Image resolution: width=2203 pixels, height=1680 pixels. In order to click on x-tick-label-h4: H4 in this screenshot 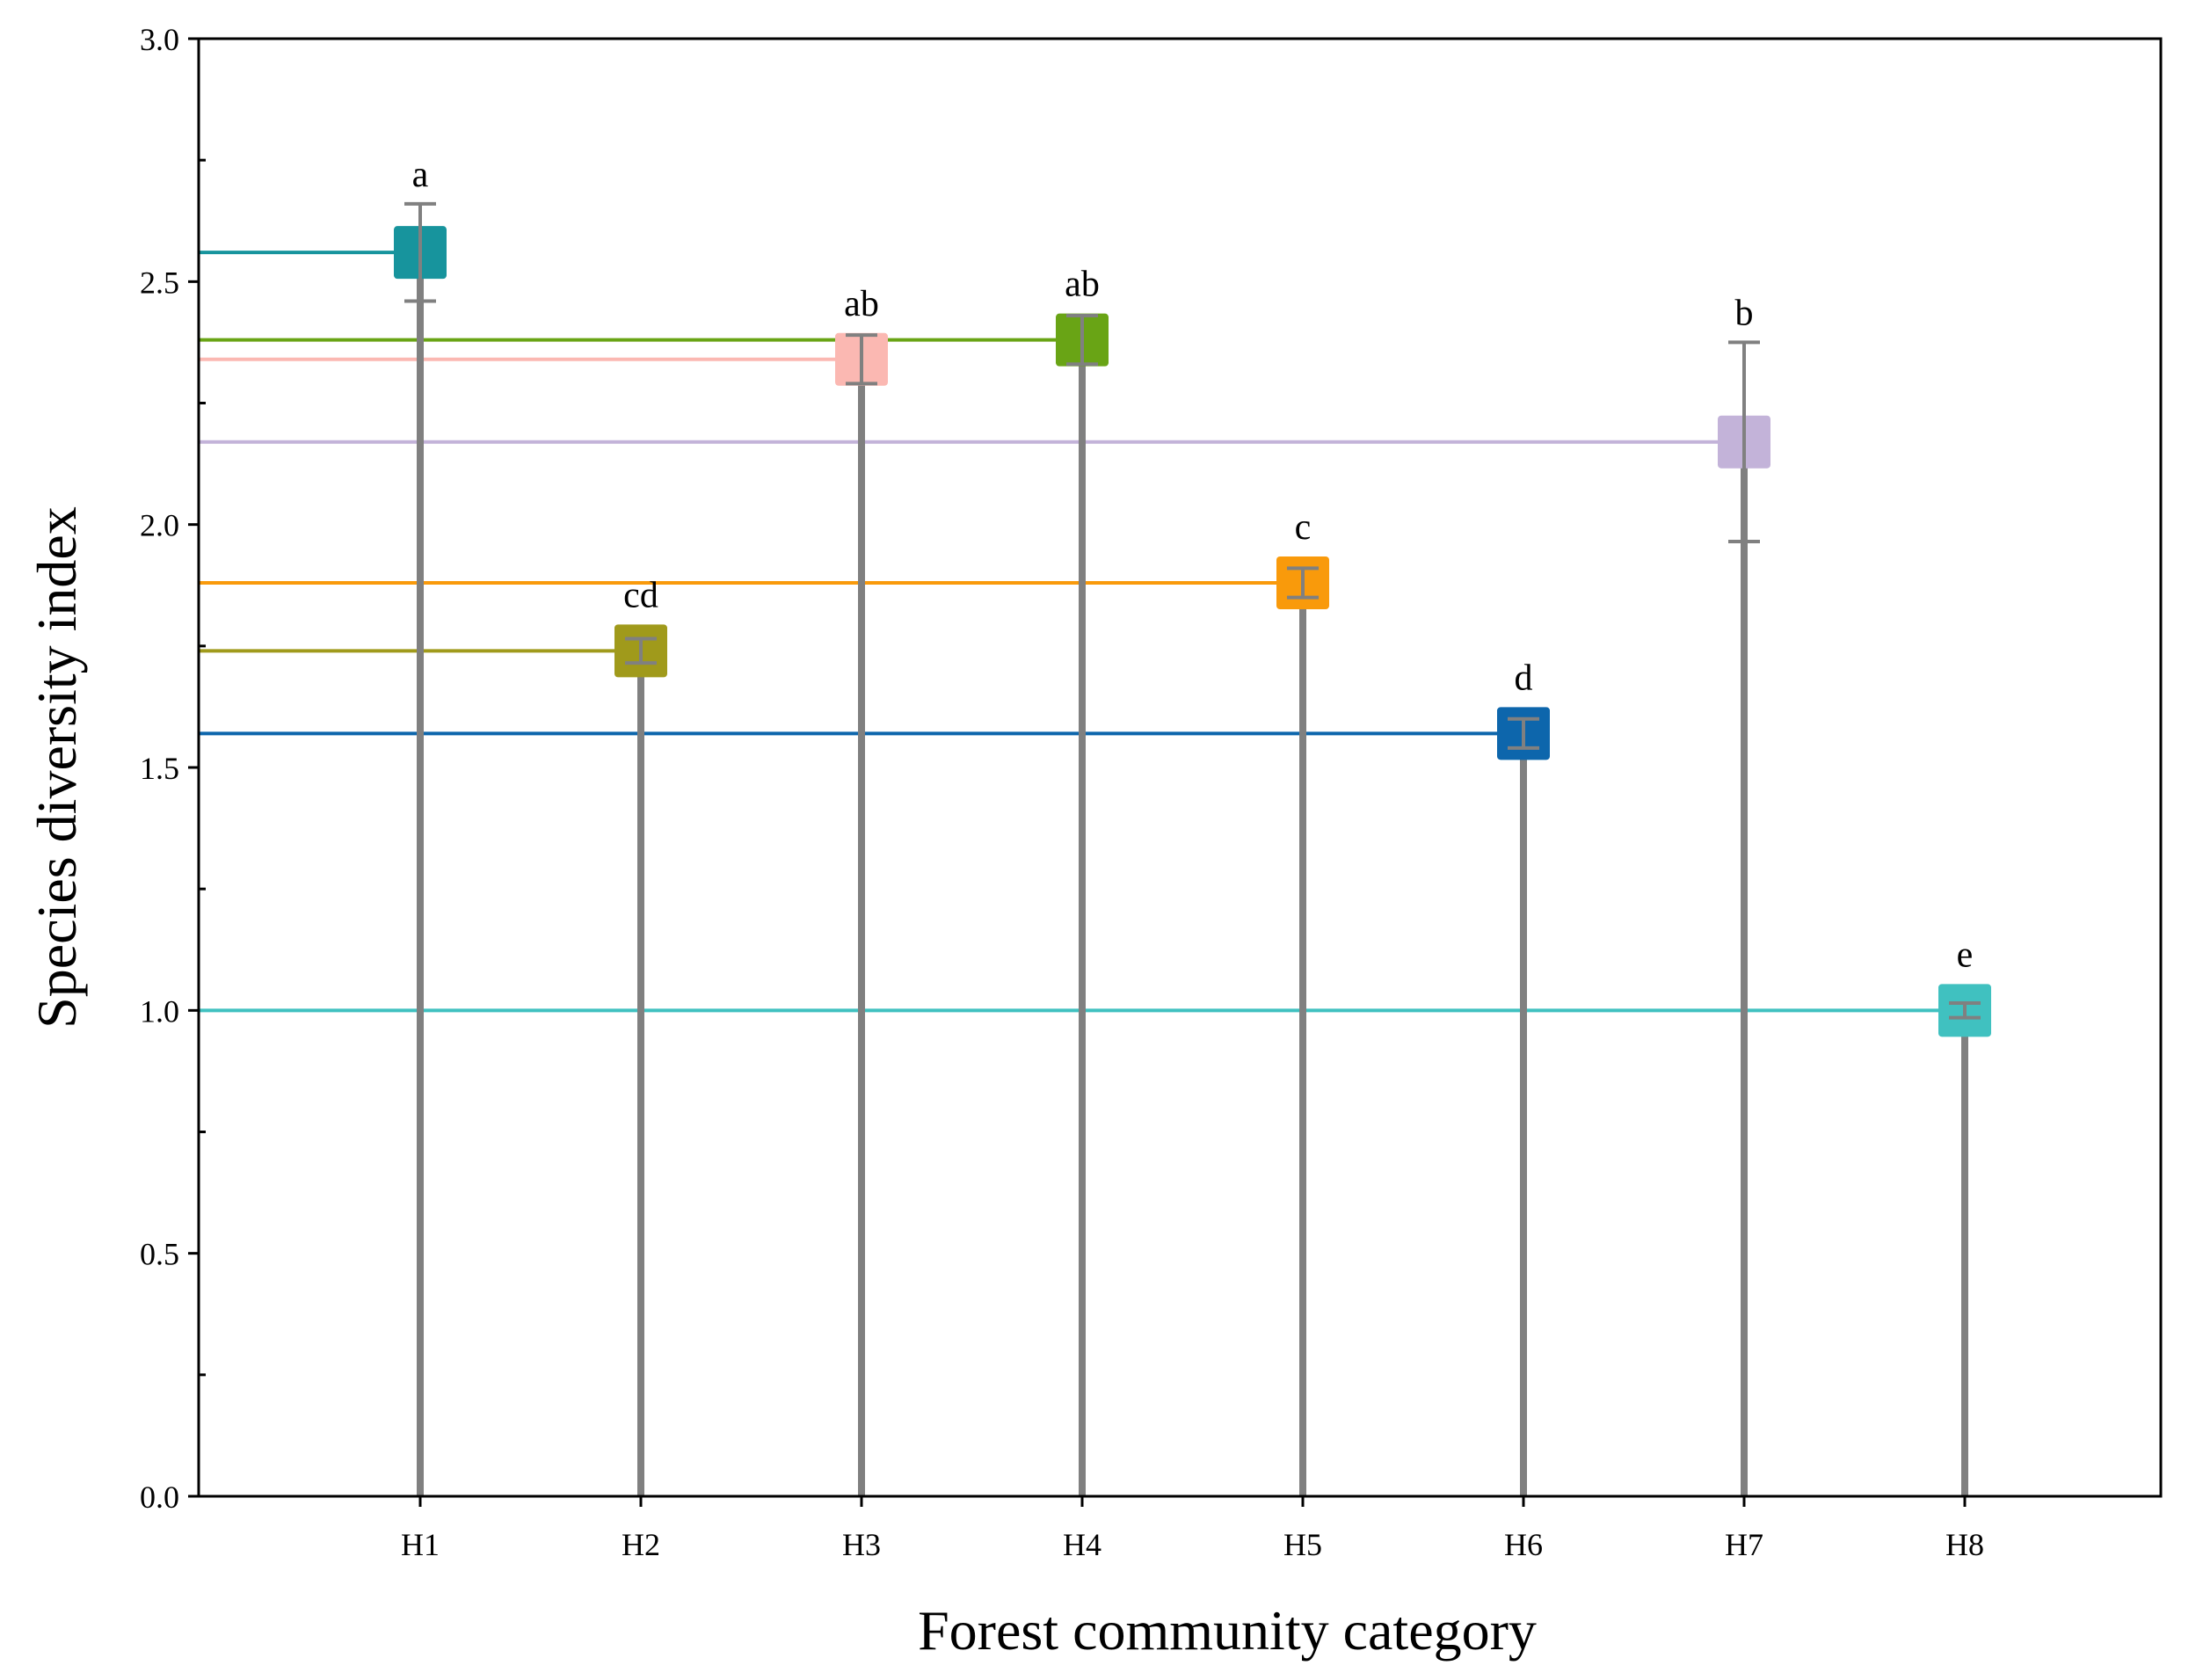, I will do `click(1082, 1544)`.